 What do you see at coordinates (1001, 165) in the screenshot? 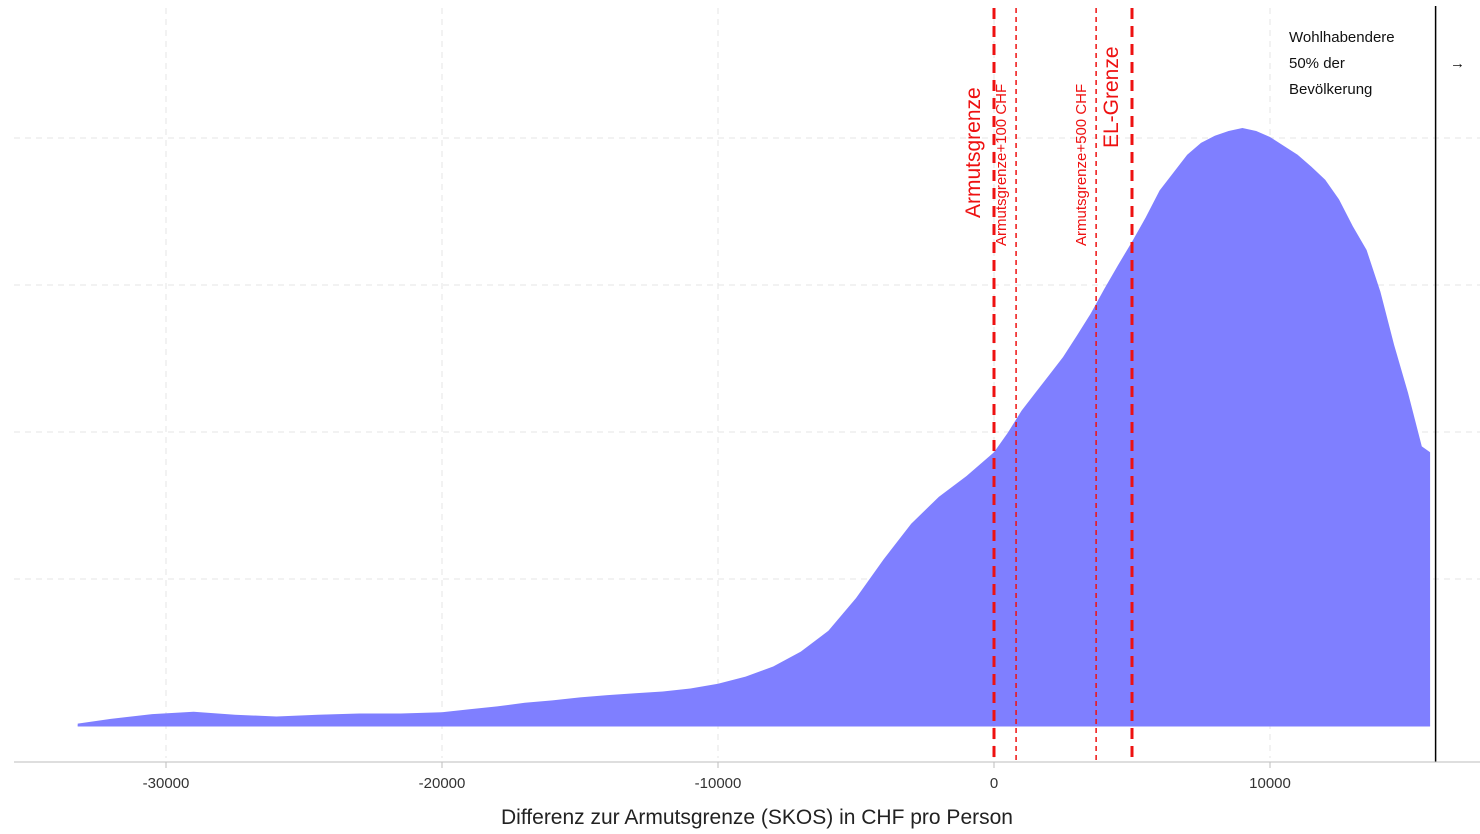
I see `reference-line-label: Armutsgrenze+100 CHF` at bounding box center [1001, 165].